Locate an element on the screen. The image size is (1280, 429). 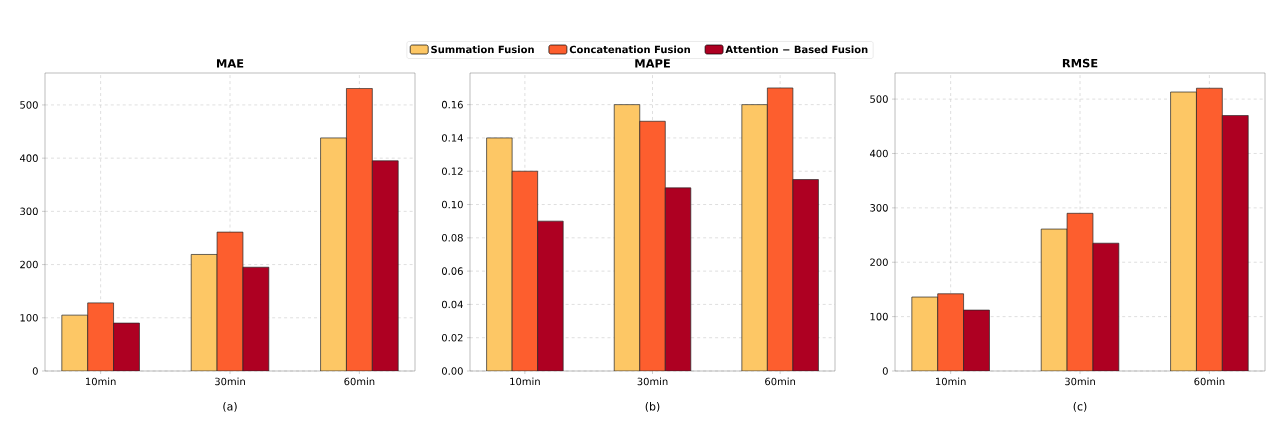
chart-title: RMSE is located at coordinates (1080, 63).